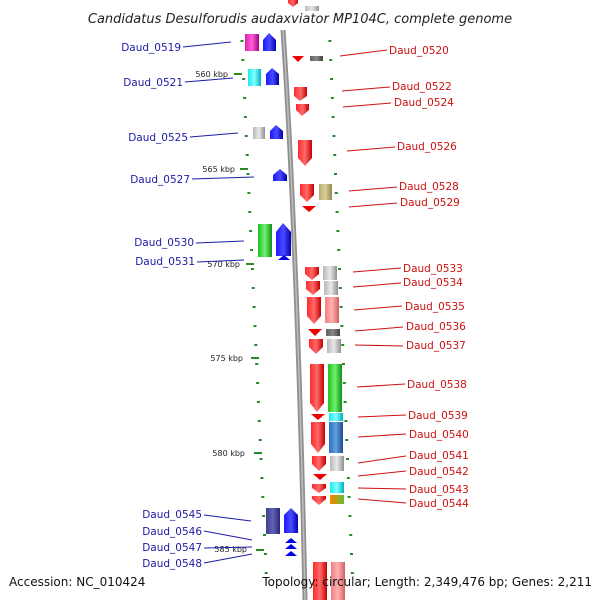  I want to click on gene-label-daud-0544: Daud_0544, so click(439, 504).